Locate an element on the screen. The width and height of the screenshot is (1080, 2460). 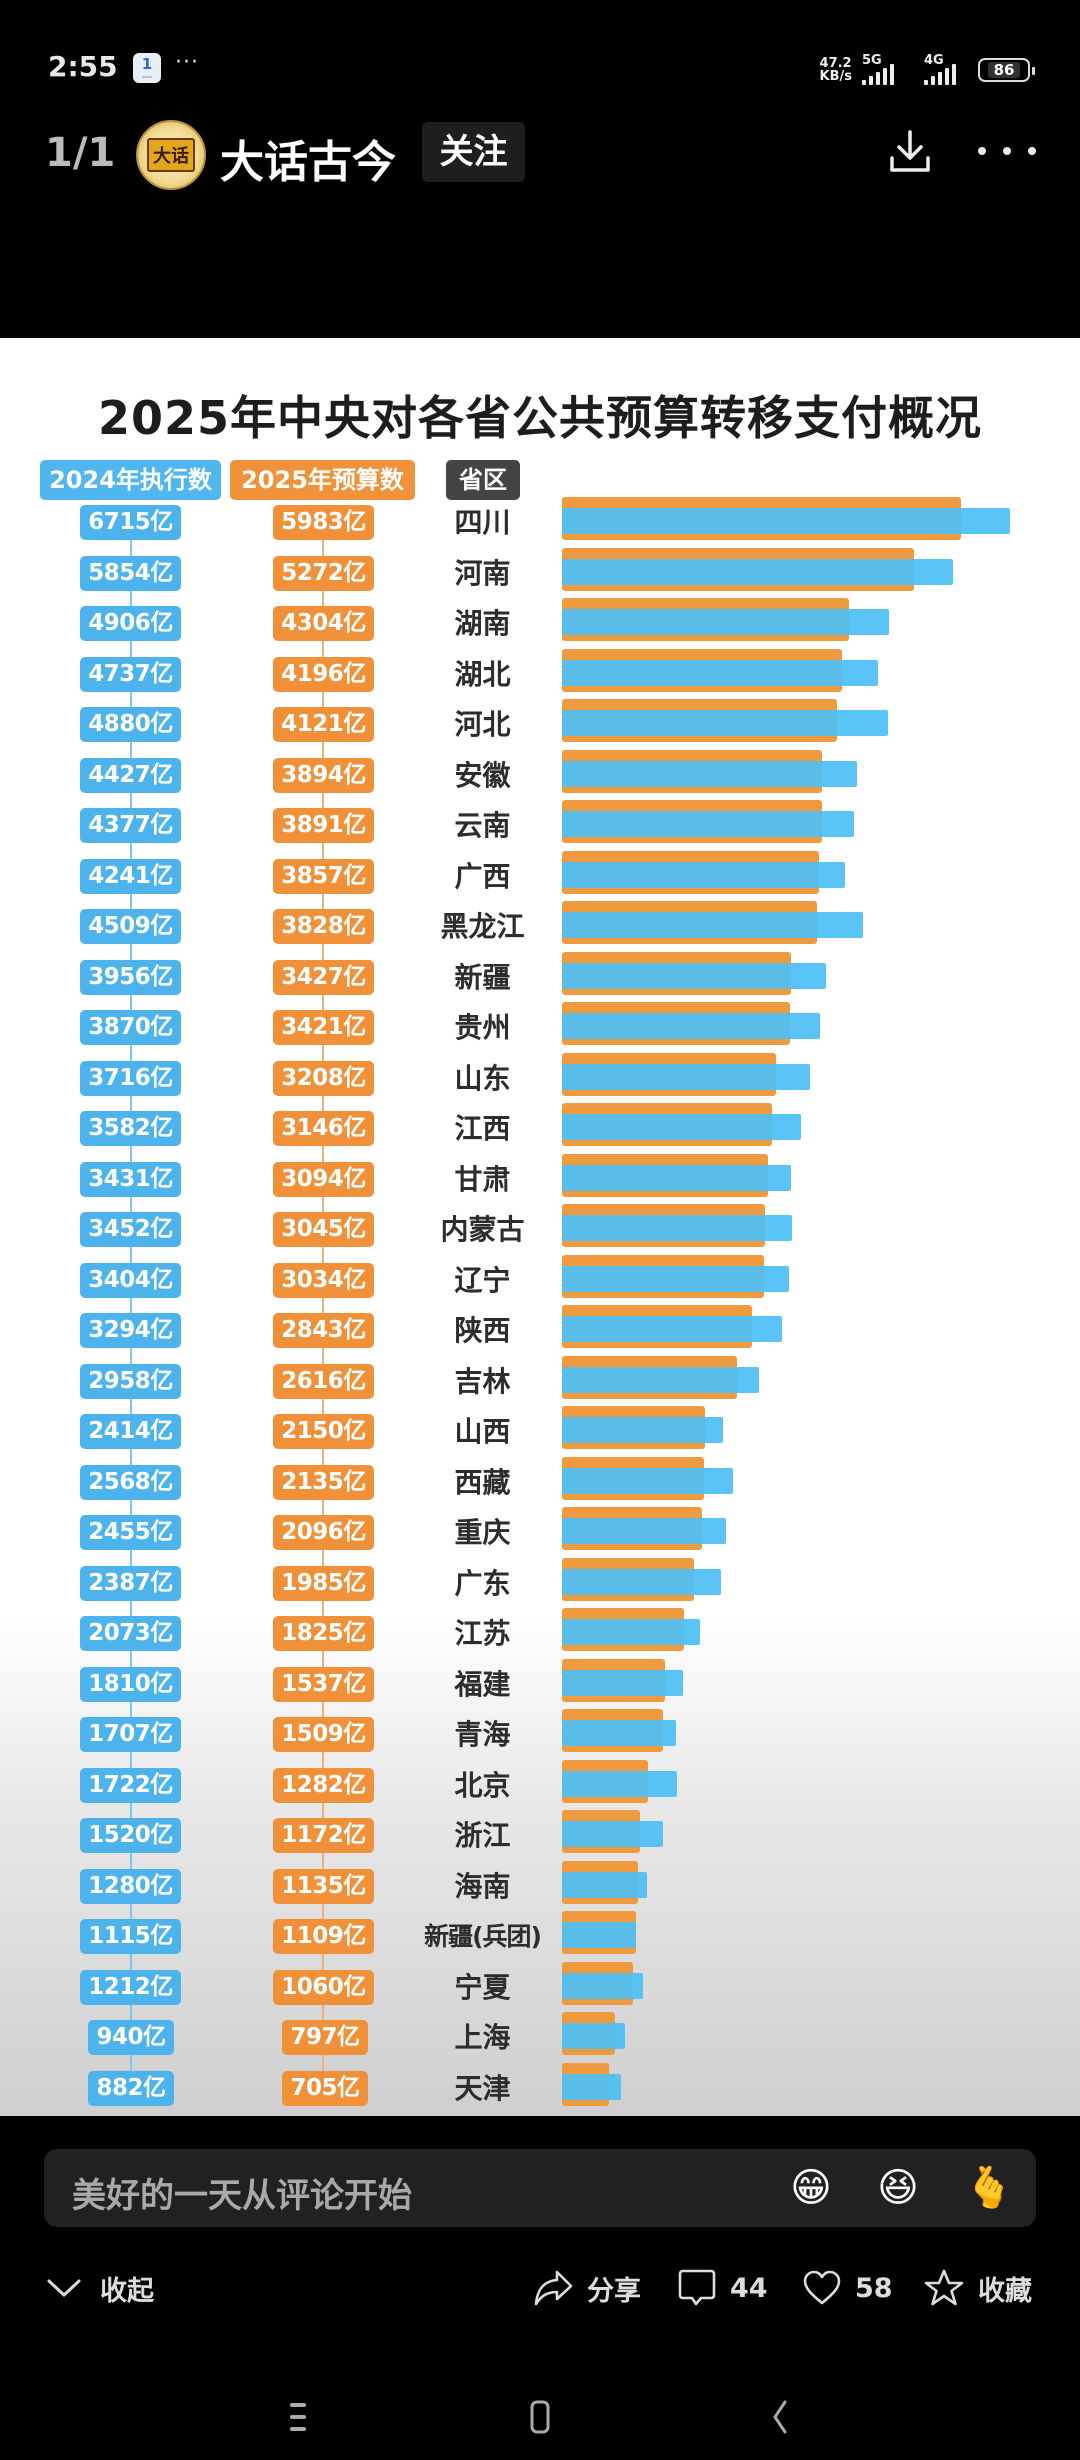
value-2024-badge: 3716亿 is located at coordinates (130, 1078).